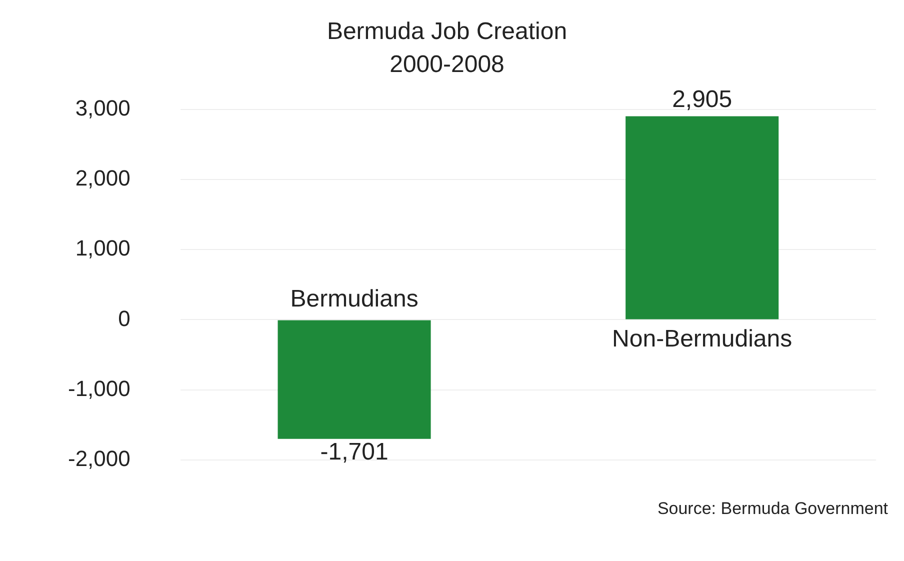 The image size is (904, 561). I want to click on y-tick-label: -1,000, so click(99, 388).